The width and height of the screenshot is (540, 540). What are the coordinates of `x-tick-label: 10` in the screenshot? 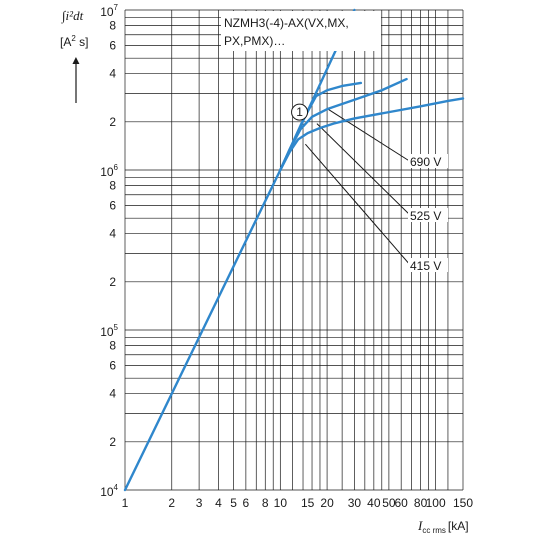 It's located at (281, 503).